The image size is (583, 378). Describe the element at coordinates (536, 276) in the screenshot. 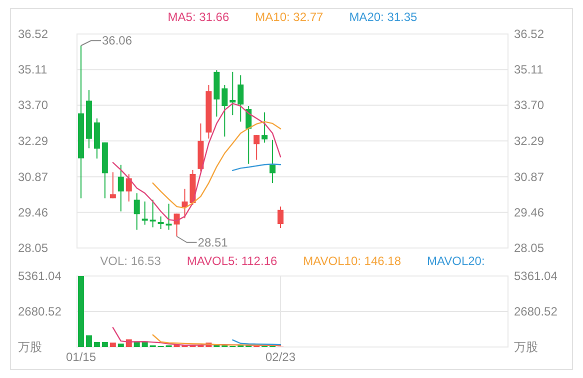

I see `y2-tick-label: 5361.04` at that location.